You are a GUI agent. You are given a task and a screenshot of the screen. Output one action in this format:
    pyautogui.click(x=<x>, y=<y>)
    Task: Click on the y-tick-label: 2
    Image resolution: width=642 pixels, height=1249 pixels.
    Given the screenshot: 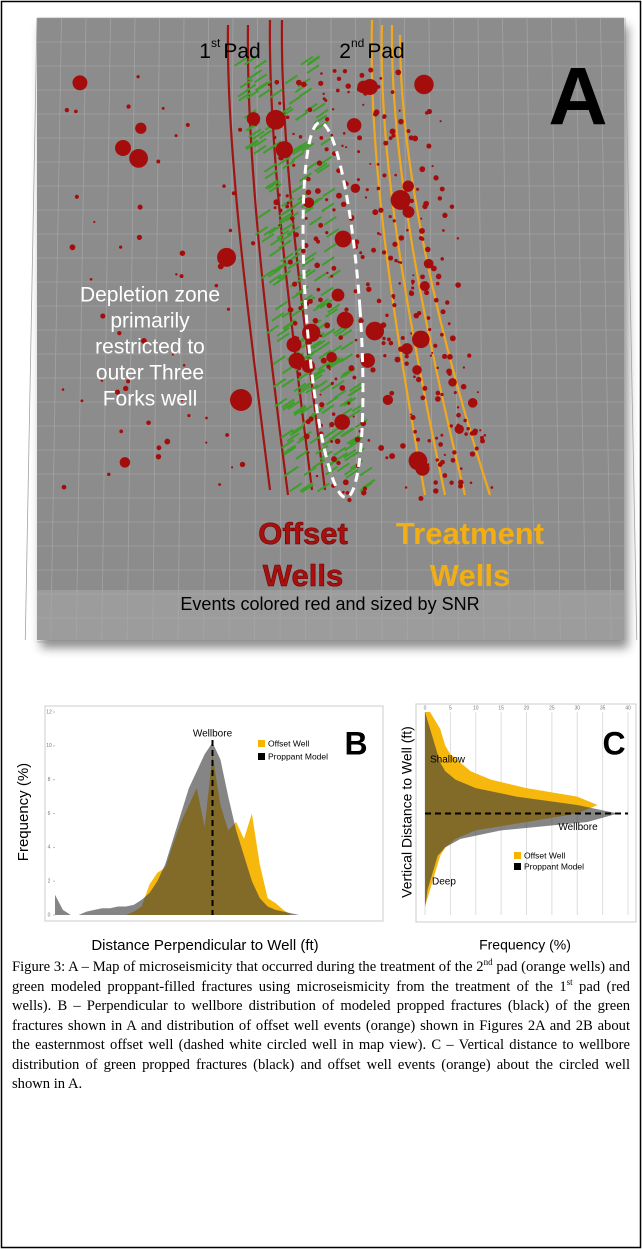 What is the action you would take?
    pyautogui.click(x=49, y=881)
    